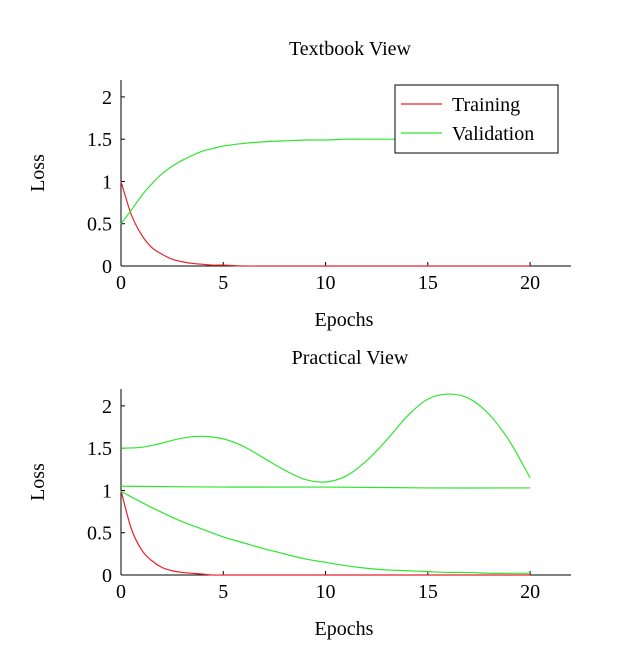  I want to click on series-line-training, so click(325, 224).